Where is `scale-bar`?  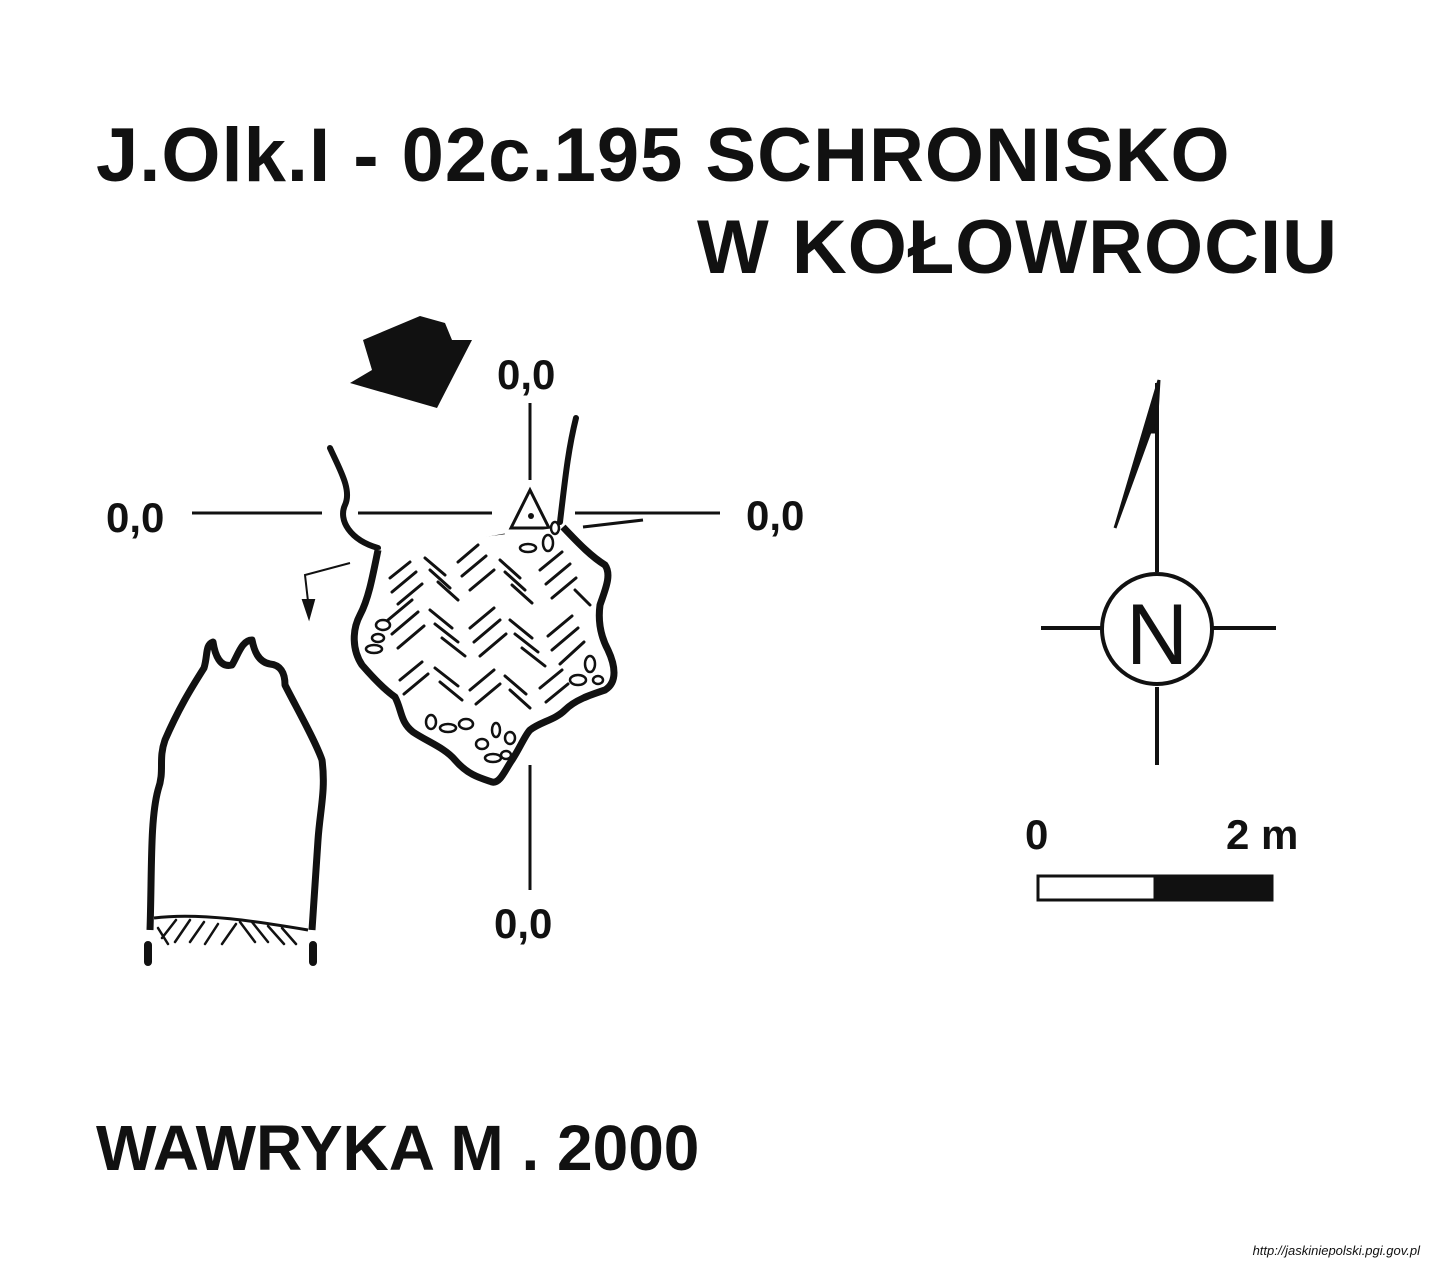
scale-bar is located at coordinates (1155, 888).